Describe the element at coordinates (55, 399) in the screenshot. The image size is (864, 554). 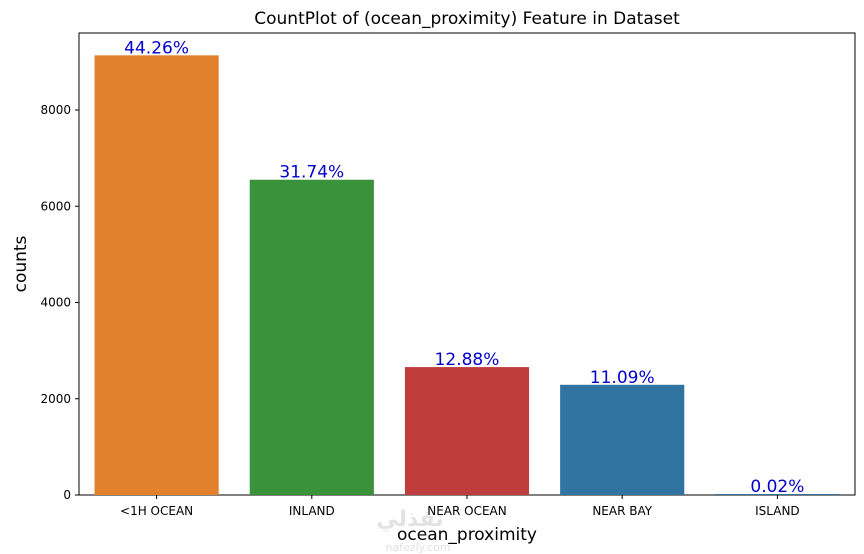
I see `y-tick-label: 2000` at that location.